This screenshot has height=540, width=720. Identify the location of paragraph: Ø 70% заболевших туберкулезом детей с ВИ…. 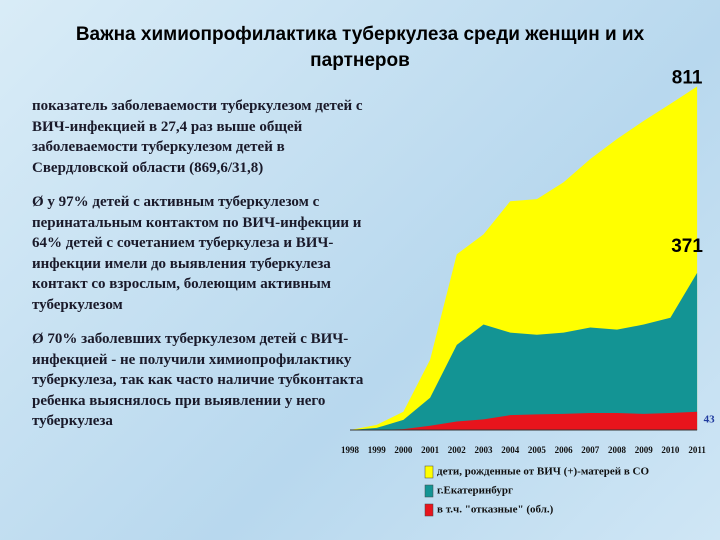
(198, 380).